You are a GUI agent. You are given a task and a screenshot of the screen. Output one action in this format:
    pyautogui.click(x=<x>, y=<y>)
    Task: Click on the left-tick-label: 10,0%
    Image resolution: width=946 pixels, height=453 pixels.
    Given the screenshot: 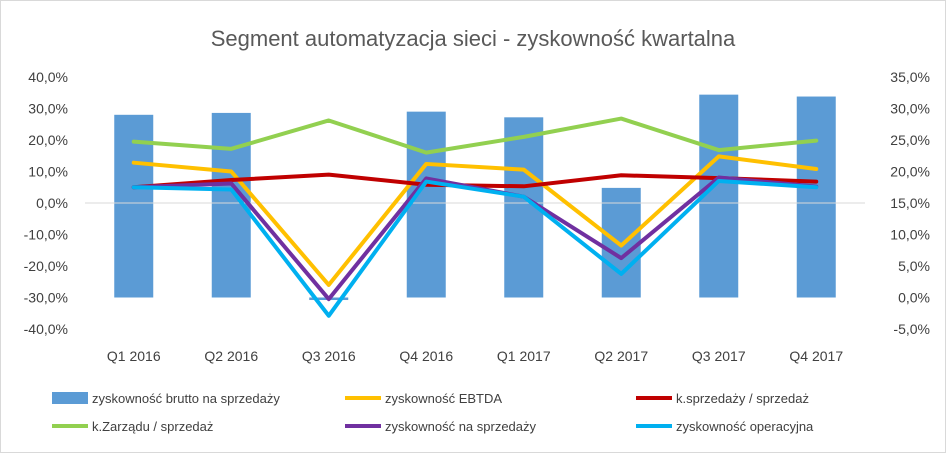 What is the action you would take?
    pyautogui.click(x=48, y=172)
    